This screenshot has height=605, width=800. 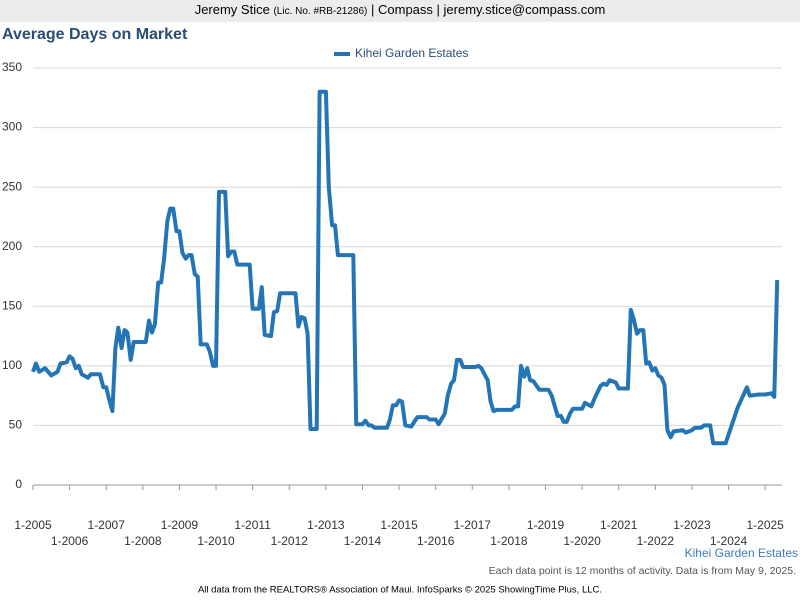 What do you see at coordinates (729, 541) in the screenshot?
I see `x-tick-label: 1-2024` at bounding box center [729, 541].